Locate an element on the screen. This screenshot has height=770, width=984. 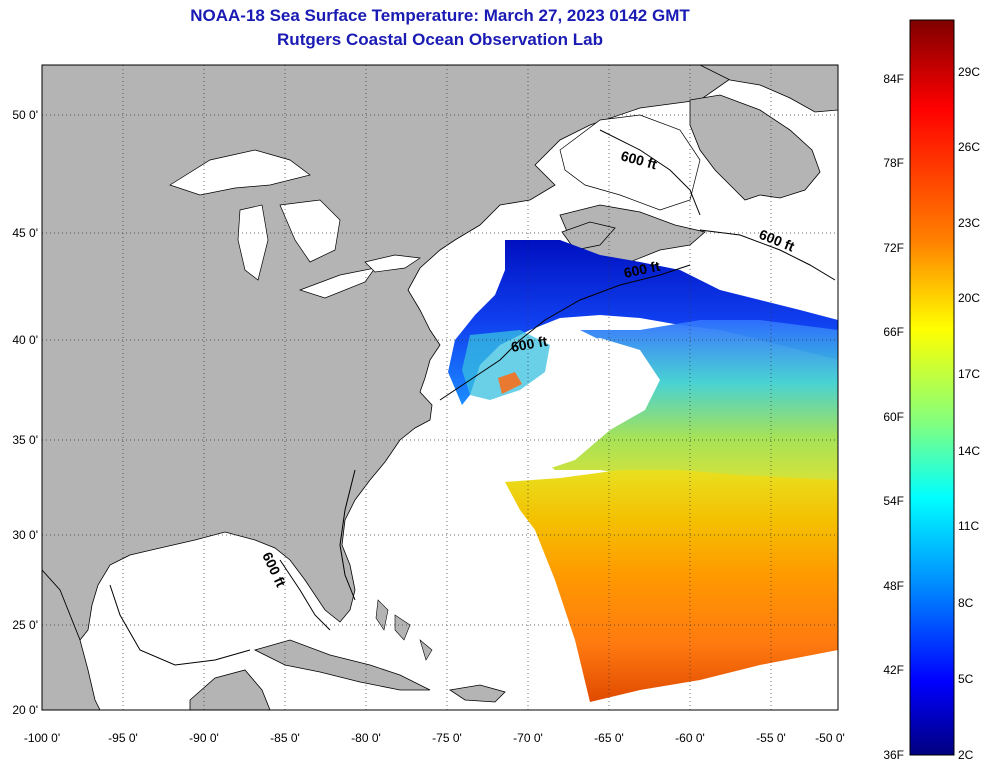
lake-ontario is located at coordinates (392, 263).